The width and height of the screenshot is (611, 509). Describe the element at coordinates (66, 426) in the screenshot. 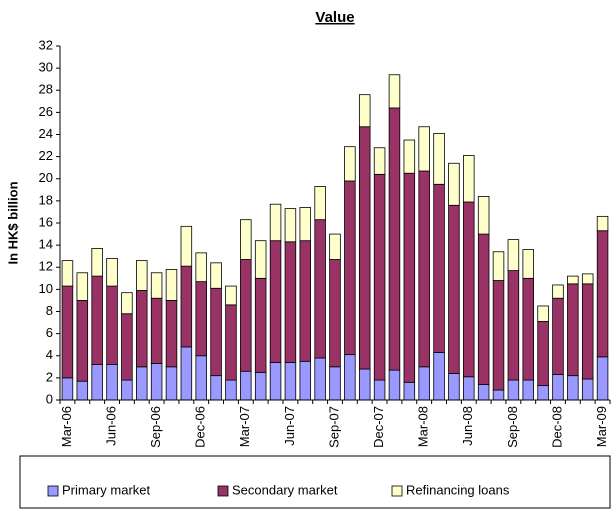

I see `x-tick-label: Mar-06` at that location.